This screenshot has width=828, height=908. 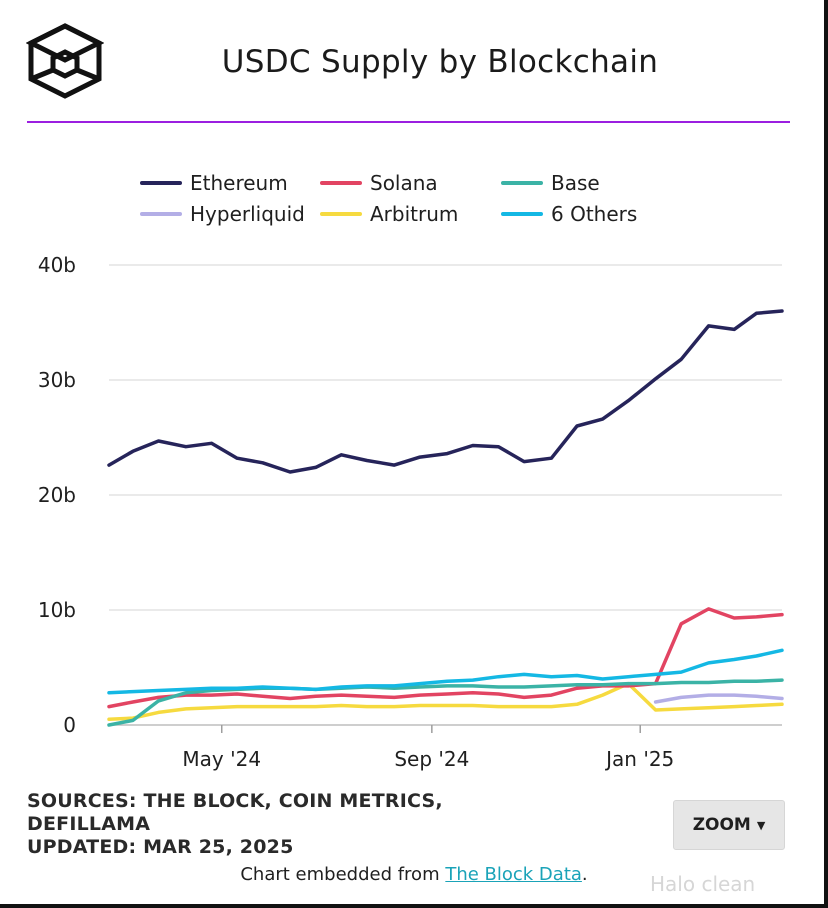 What do you see at coordinates (431, 759) in the screenshot?
I see `x-tick-label: Sep '24` at bounding box center [431, 759].